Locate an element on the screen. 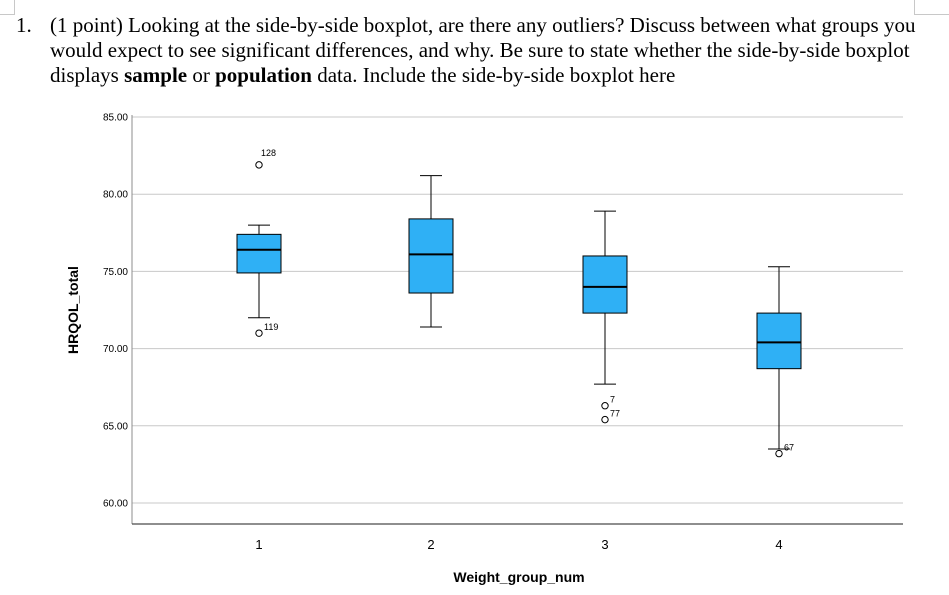 Image resolution: width=949 pixels, height=595 pixels. y-tick-label: 75.00 is located at coordinates (115, 272).